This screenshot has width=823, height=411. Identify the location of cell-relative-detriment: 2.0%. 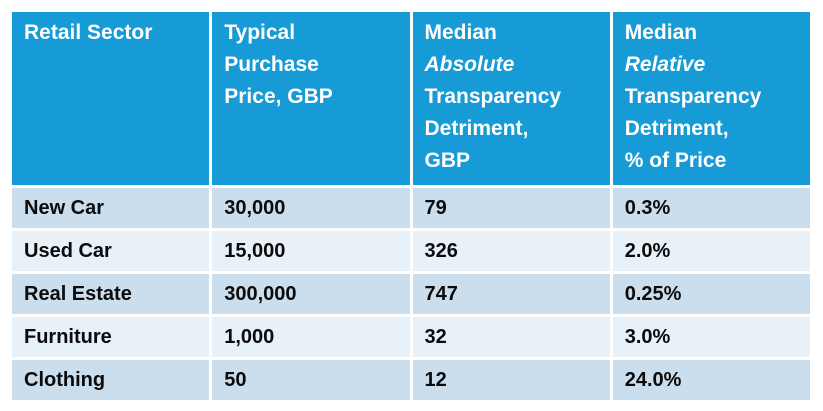
(711, 251).